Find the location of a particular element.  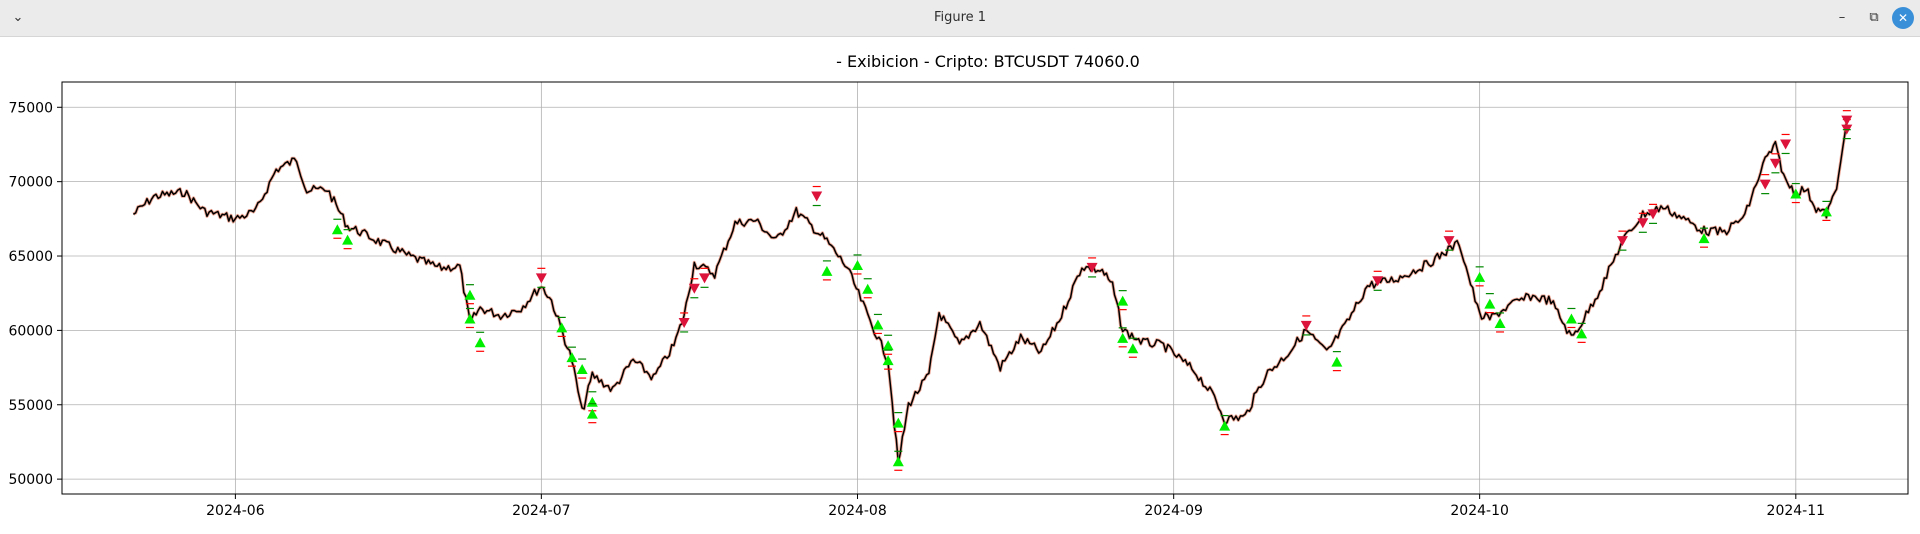

x-tick-label: 2024-11 is located at coordinates (1796, 511).